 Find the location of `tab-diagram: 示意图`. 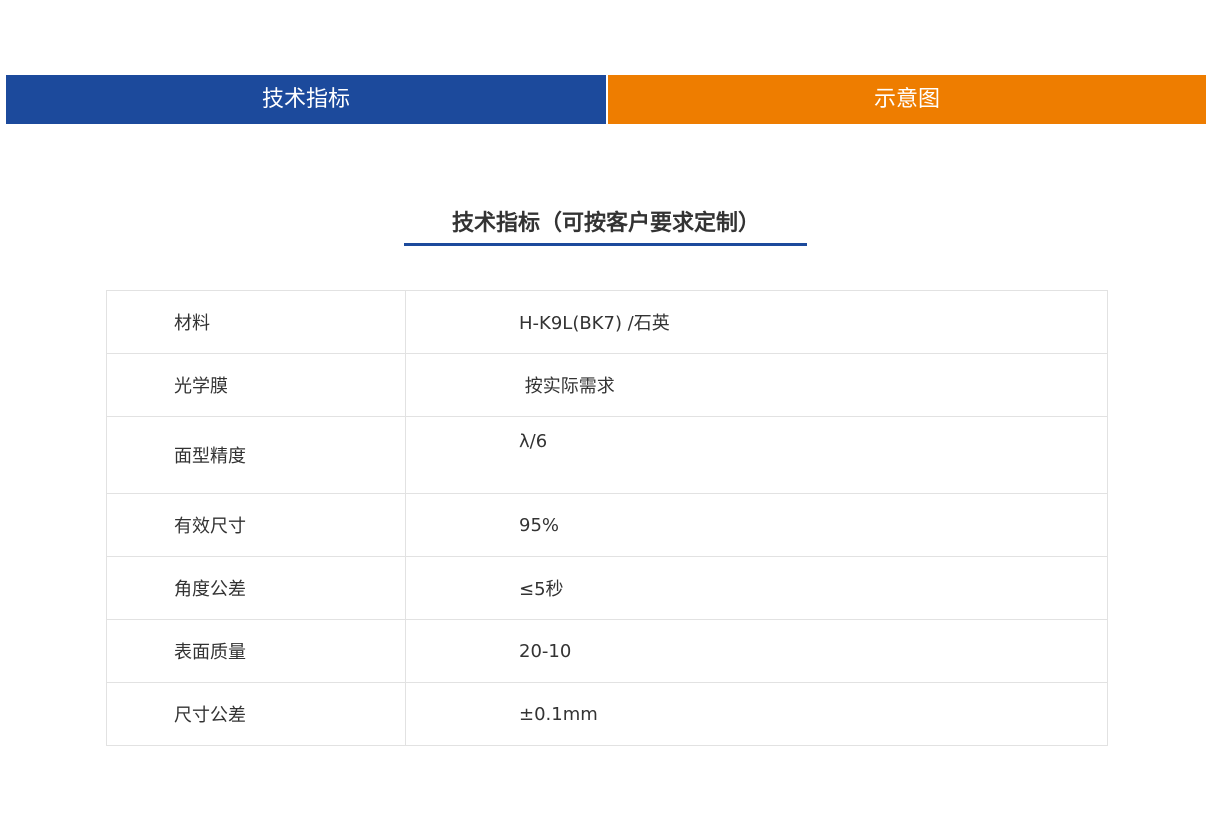

tab-diagram: 示意图 is located at coordinates (907, 99).